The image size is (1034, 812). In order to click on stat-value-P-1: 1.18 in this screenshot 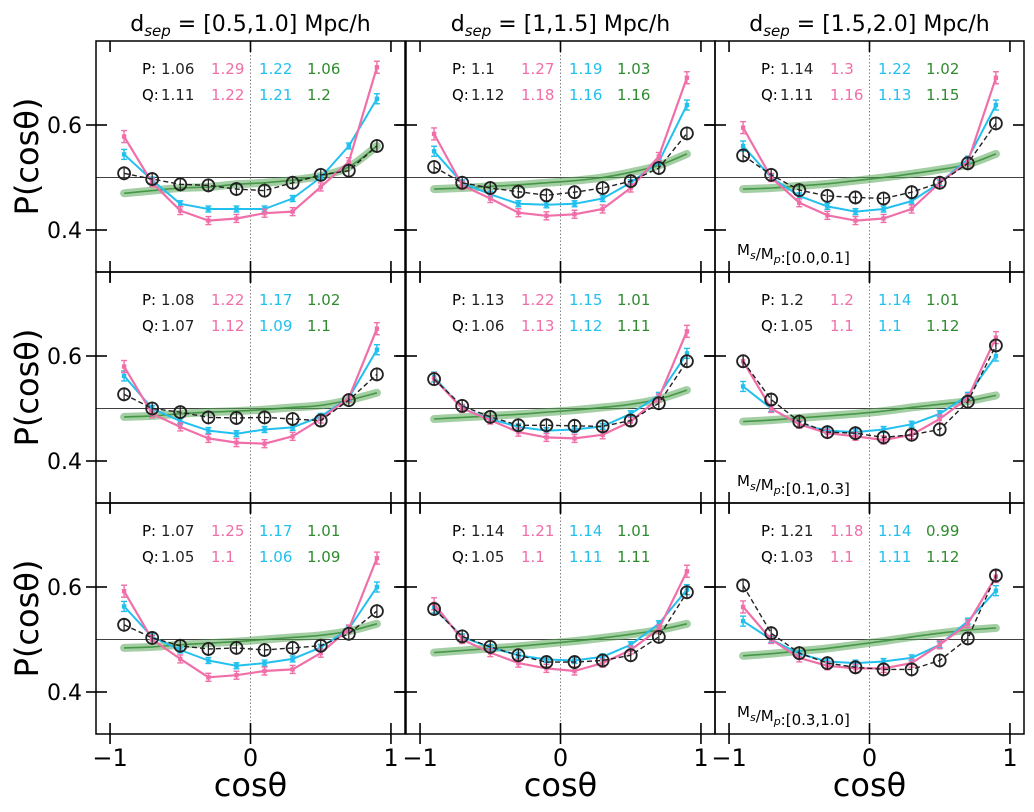, I will do `click(846, 531)`.